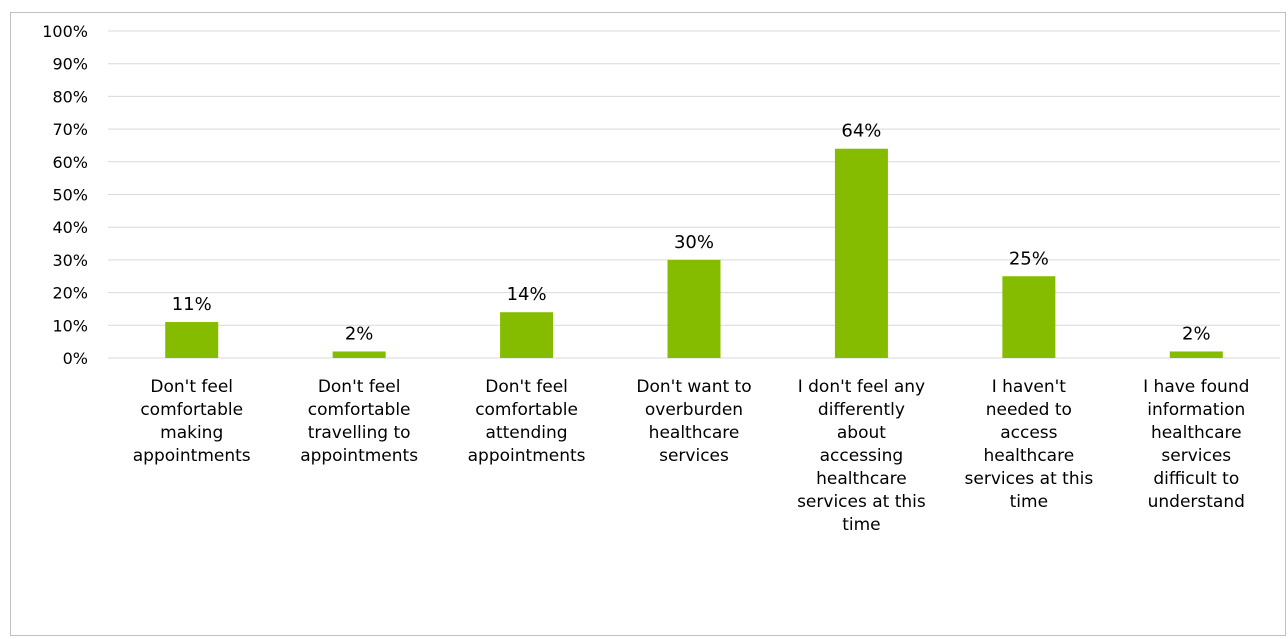  What do you see at coordinates (1028, 433) in the screenshot?
I see `category-label-line: access` at bounding box center [1028, 433].